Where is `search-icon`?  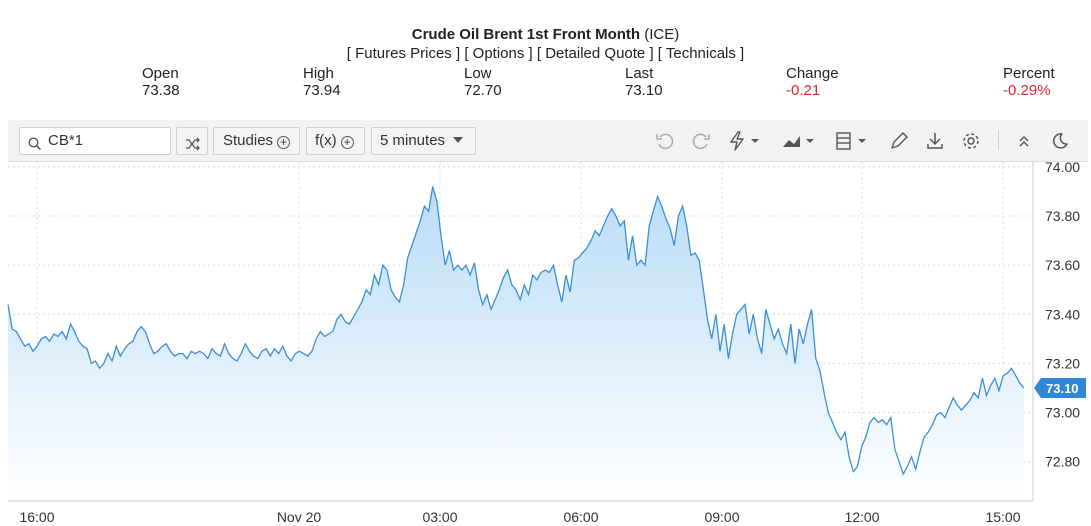
search-icon is located at coordinates (35, 147).